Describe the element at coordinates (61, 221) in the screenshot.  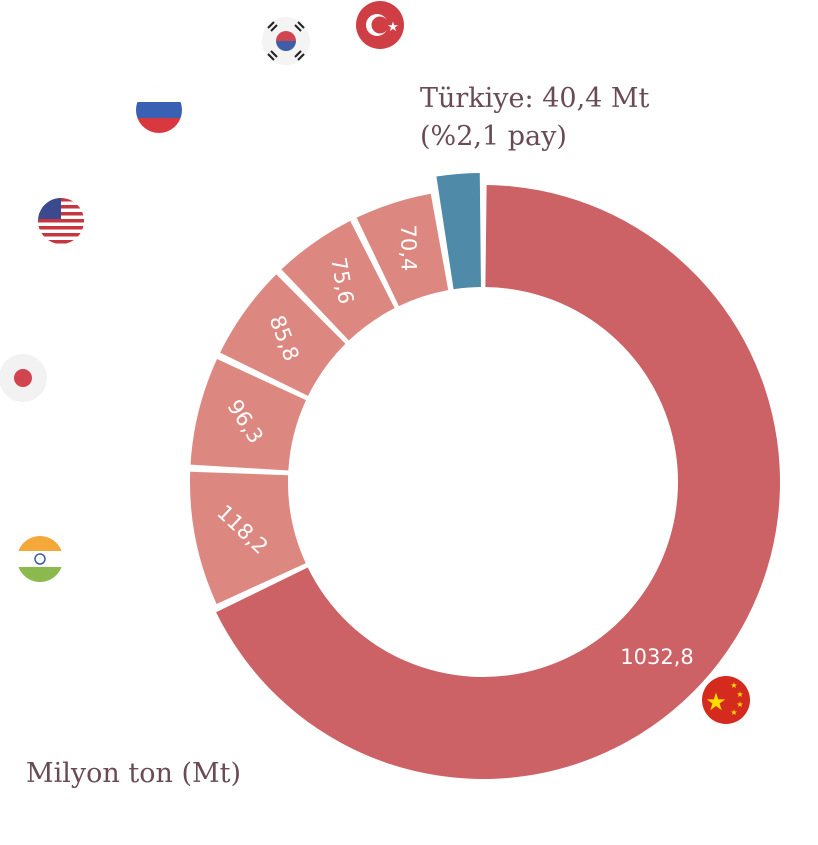
I see `usa-flag-icon` at that location.